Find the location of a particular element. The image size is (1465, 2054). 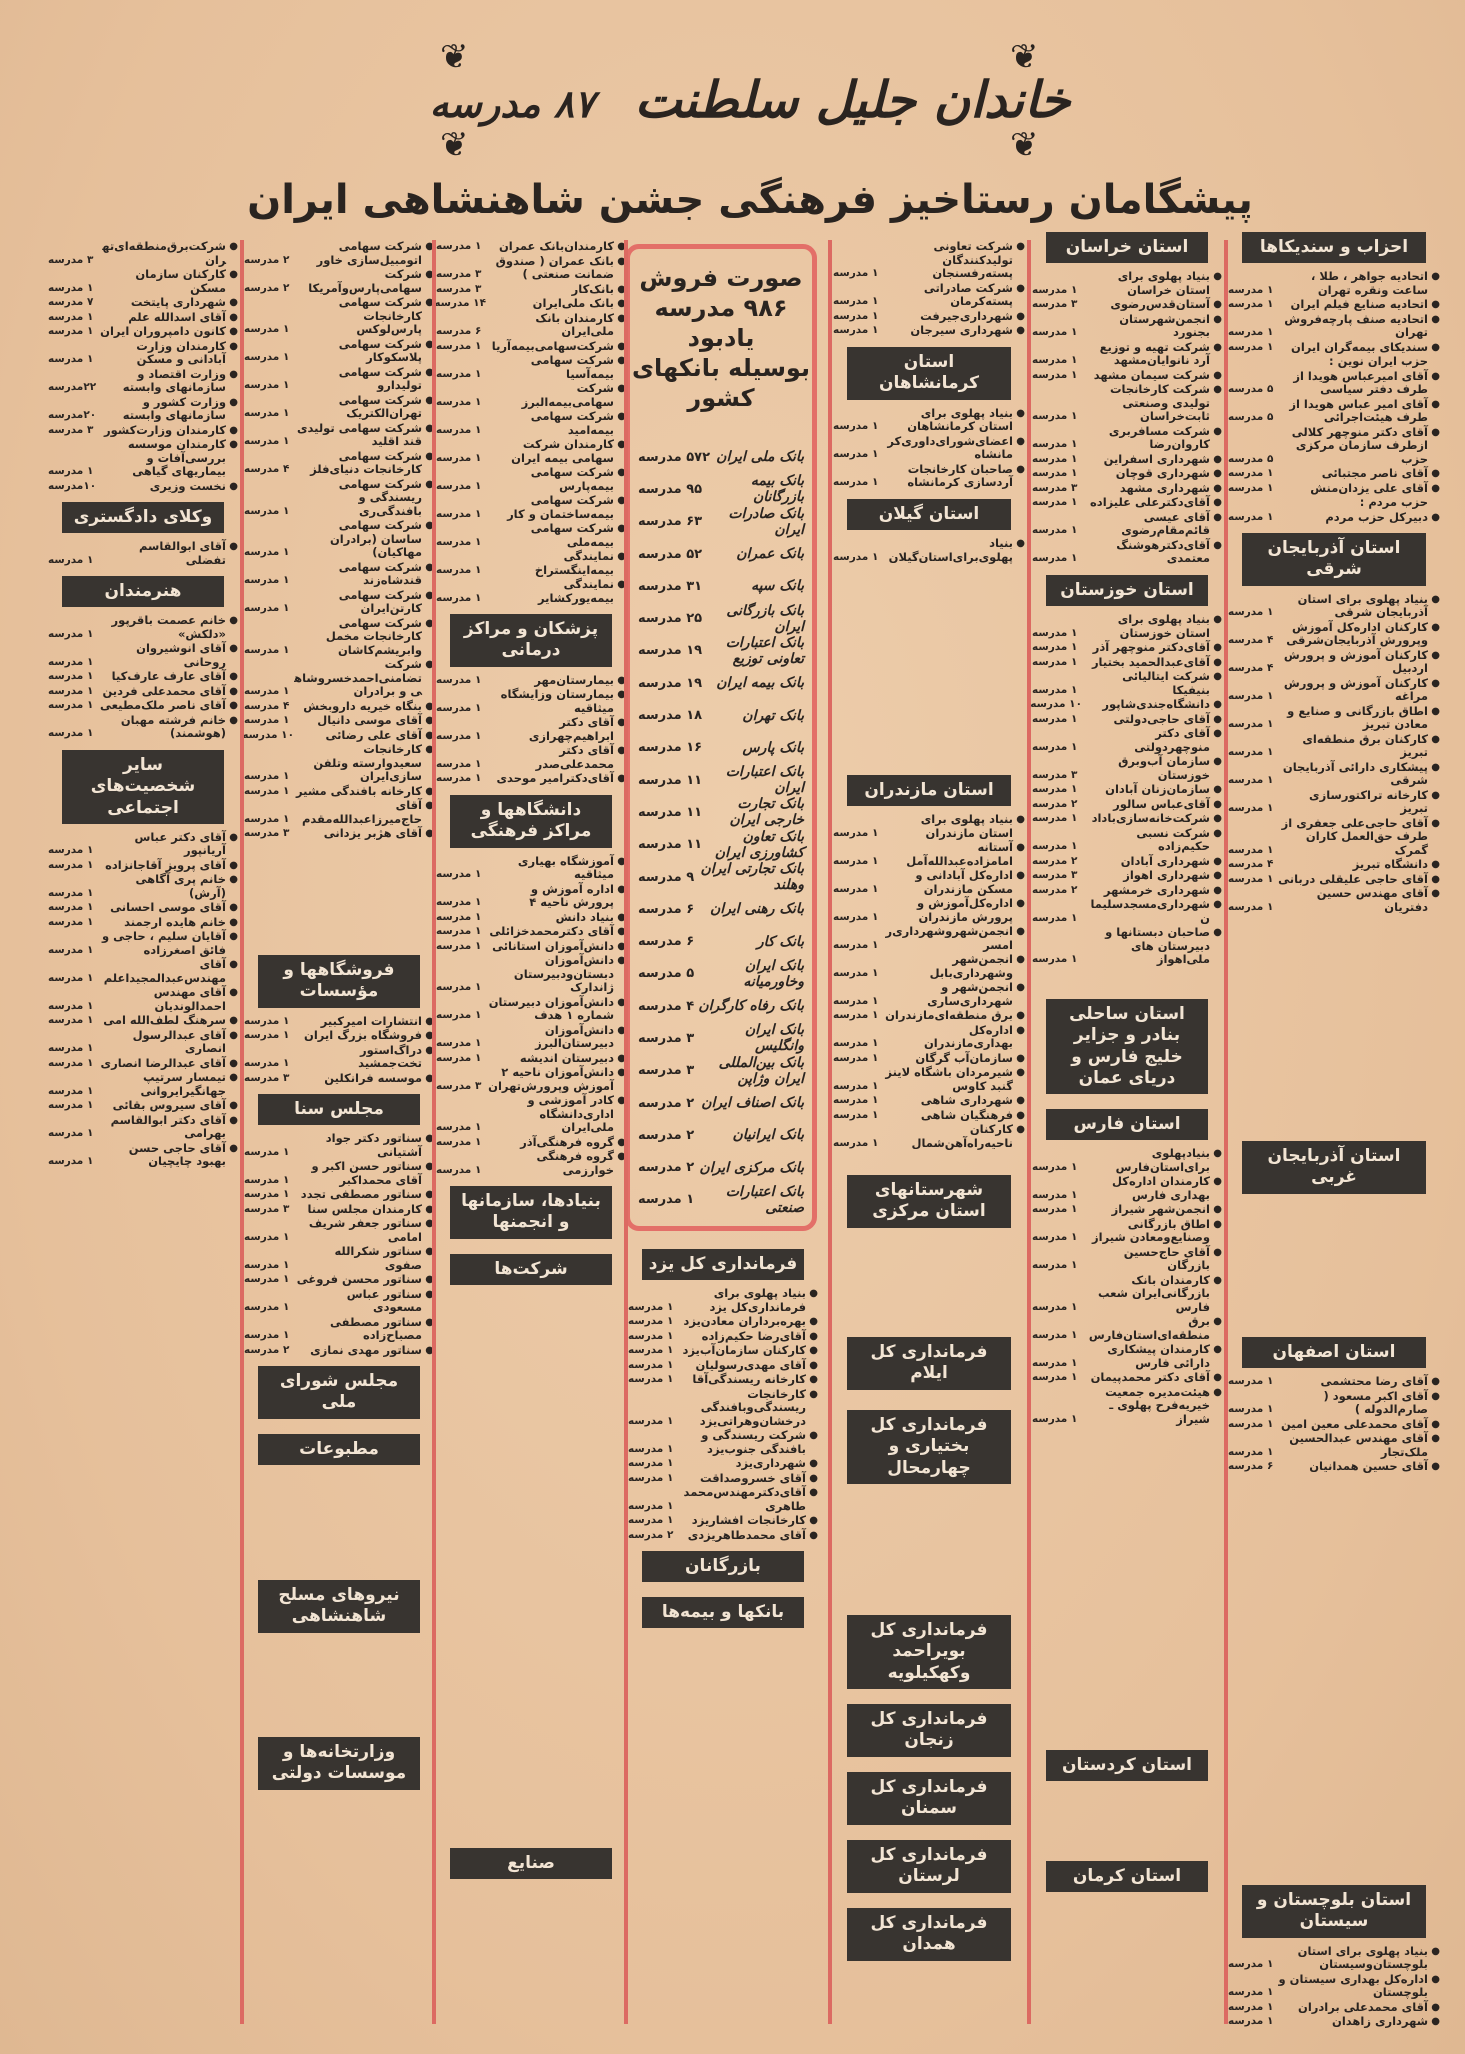

item-text: شرکت کارخانجات تولیدی وصنعتی ثابت‌خراسان is located at coordinates (1159, 403).